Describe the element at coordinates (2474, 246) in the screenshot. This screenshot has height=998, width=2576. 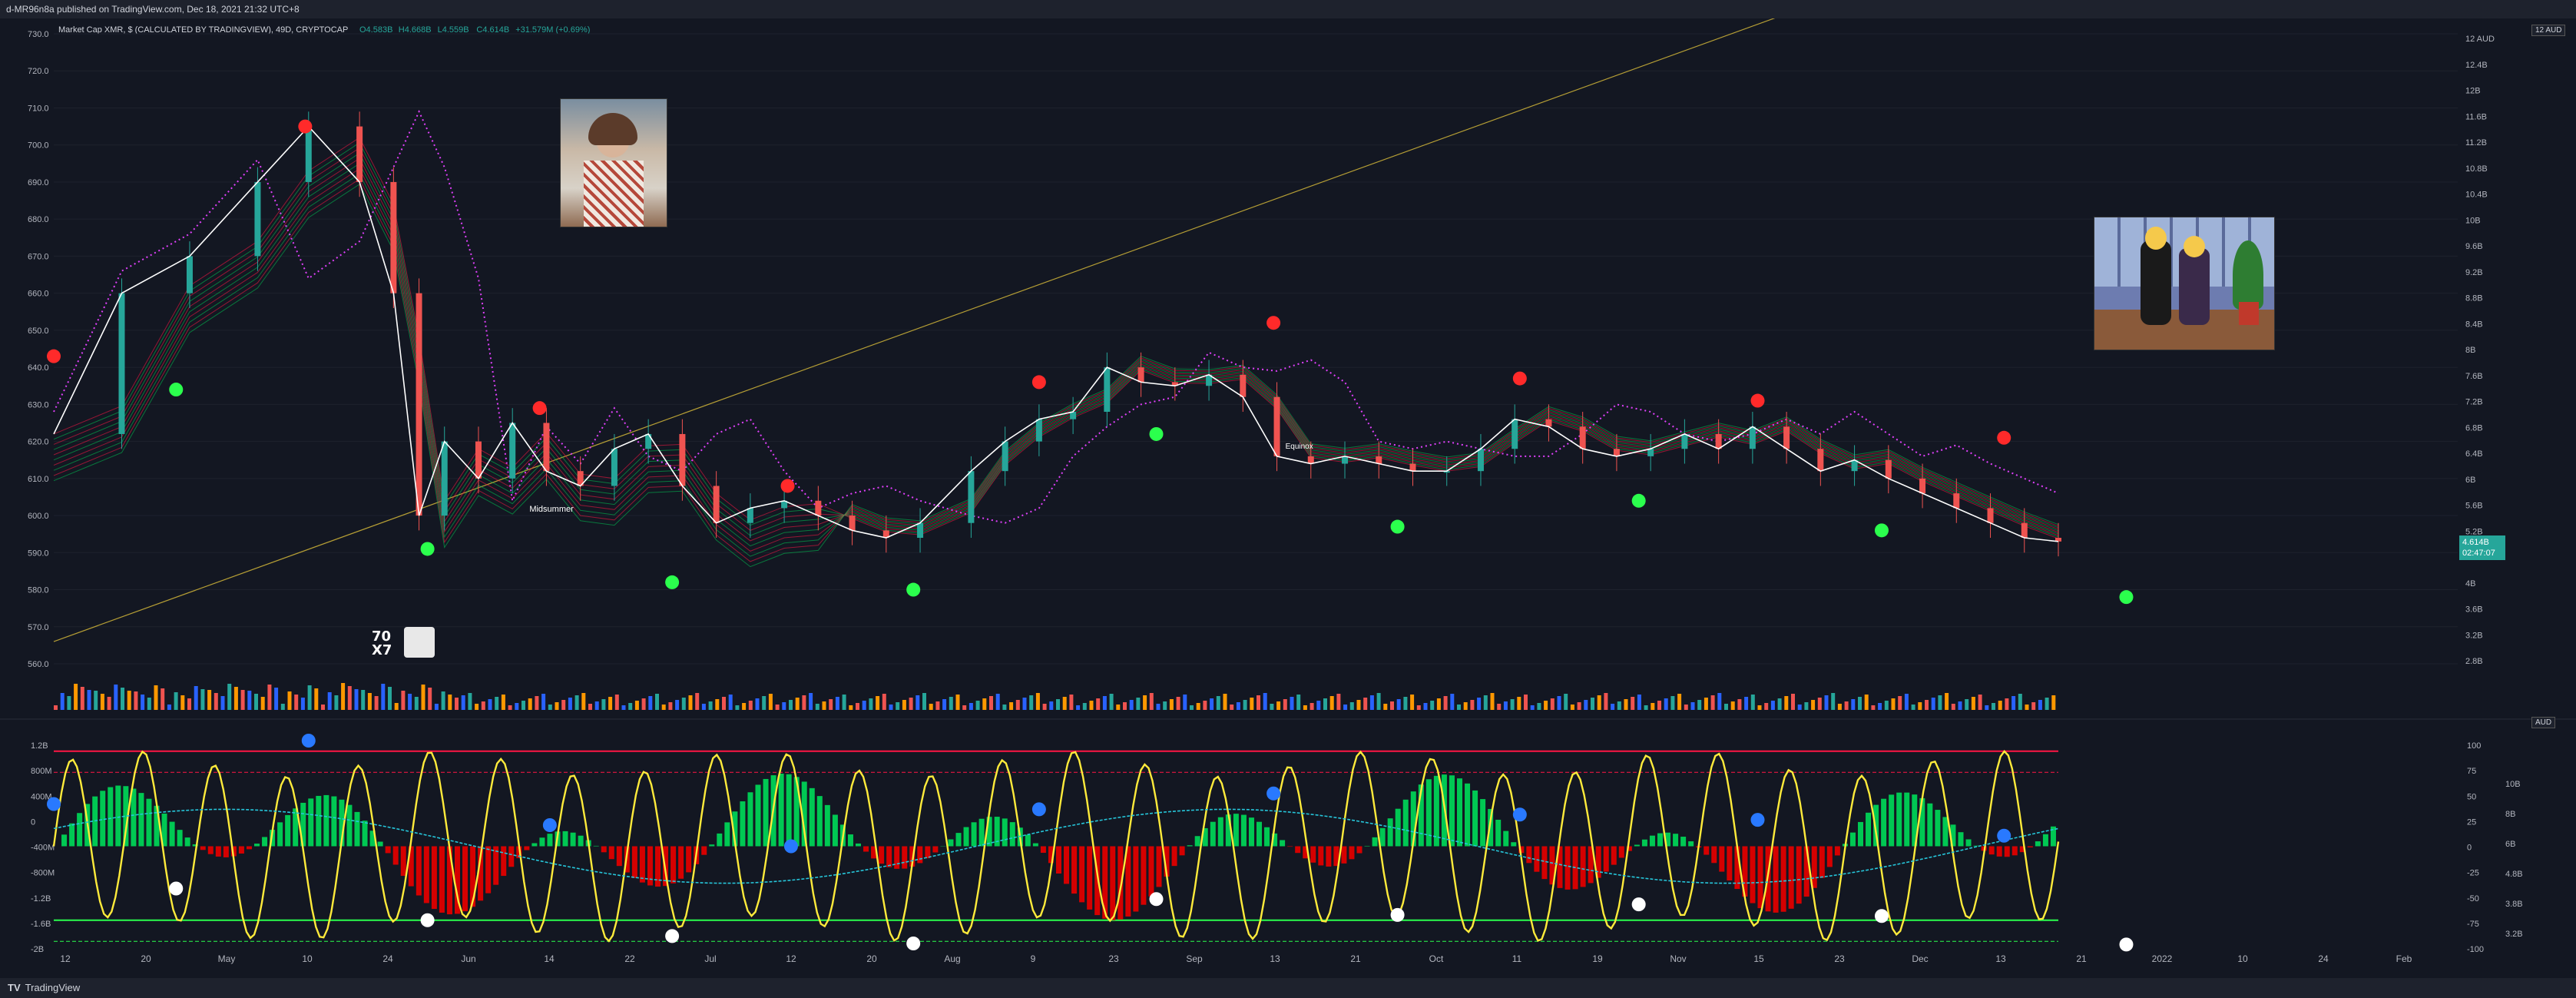
I see `y-tick-right: 9.6B` at that location.